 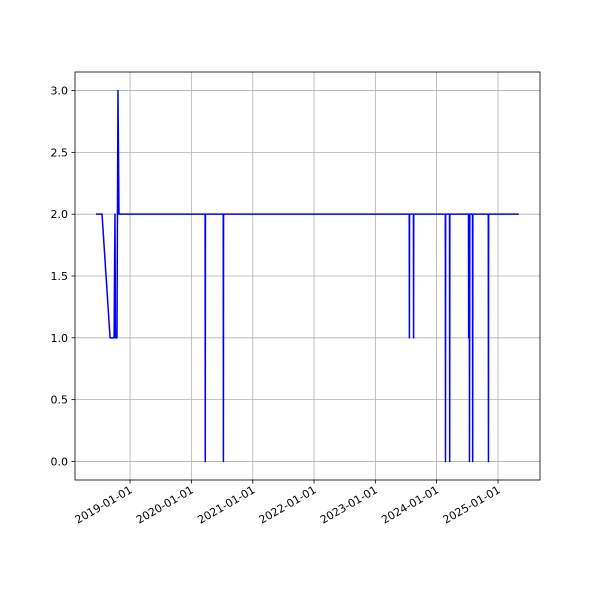 What do you see at coordinates (165, 504) in the screenshot?
I see `x-tick-label: 2020-01-01` at bounding box center [165, 504].